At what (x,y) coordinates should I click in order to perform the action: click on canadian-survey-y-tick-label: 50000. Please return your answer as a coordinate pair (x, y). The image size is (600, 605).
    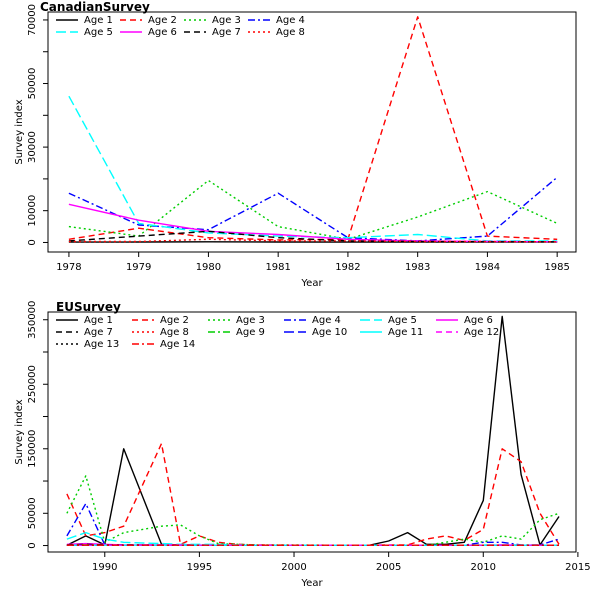
    Looking at the image, I should click on (32, 84).